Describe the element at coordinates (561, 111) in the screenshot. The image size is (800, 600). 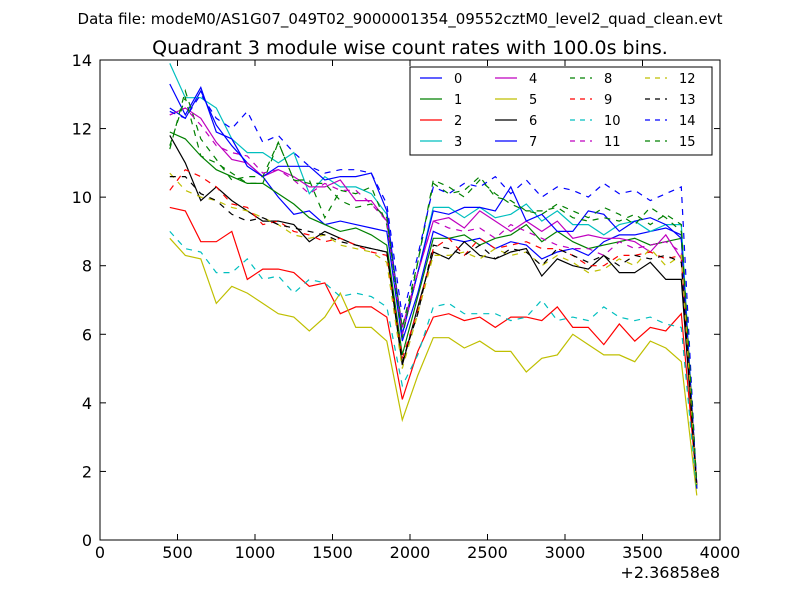
I see `legend-box` at that location.